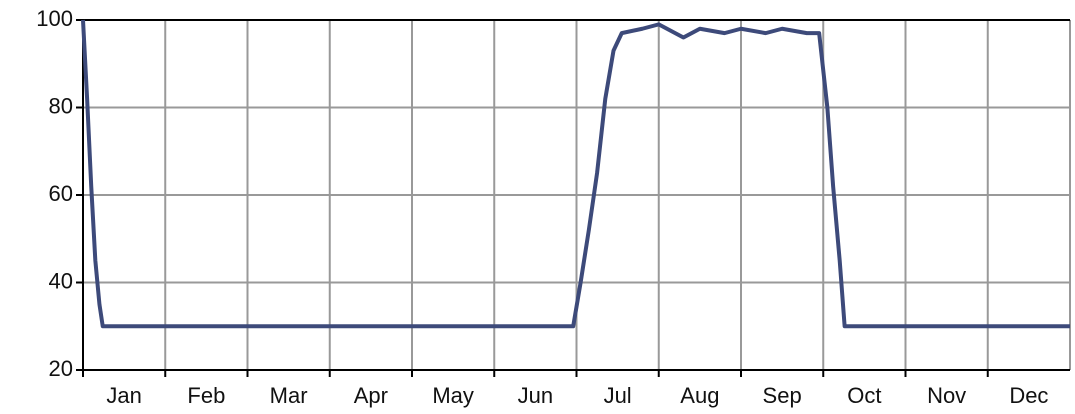  Describe the element at coordinates (699, 395) in the screenshot. I see `x-tick-label: Aug` at that location.